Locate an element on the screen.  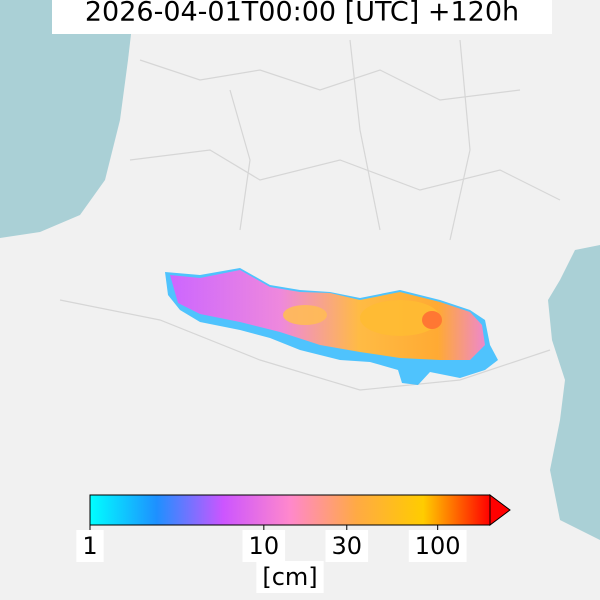
colorbar-tick-label: 30 is located at coordinates (347, 546).